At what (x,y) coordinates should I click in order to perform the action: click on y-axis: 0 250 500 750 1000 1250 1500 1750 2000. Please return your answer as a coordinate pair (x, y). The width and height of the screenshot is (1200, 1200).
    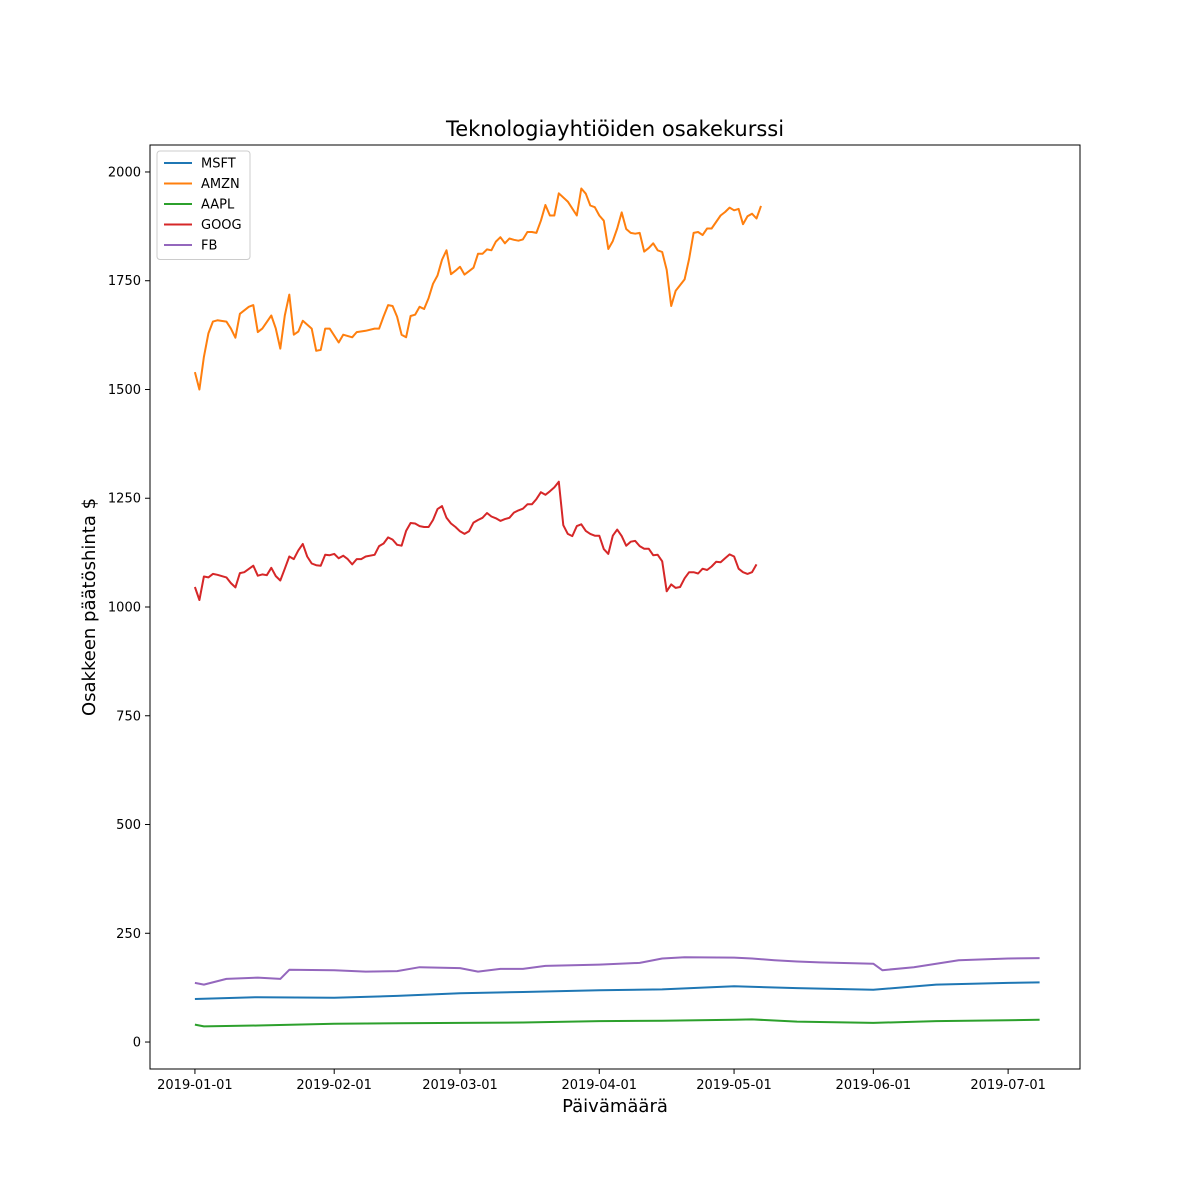
    Looking at the image, I should click on (129, 608).